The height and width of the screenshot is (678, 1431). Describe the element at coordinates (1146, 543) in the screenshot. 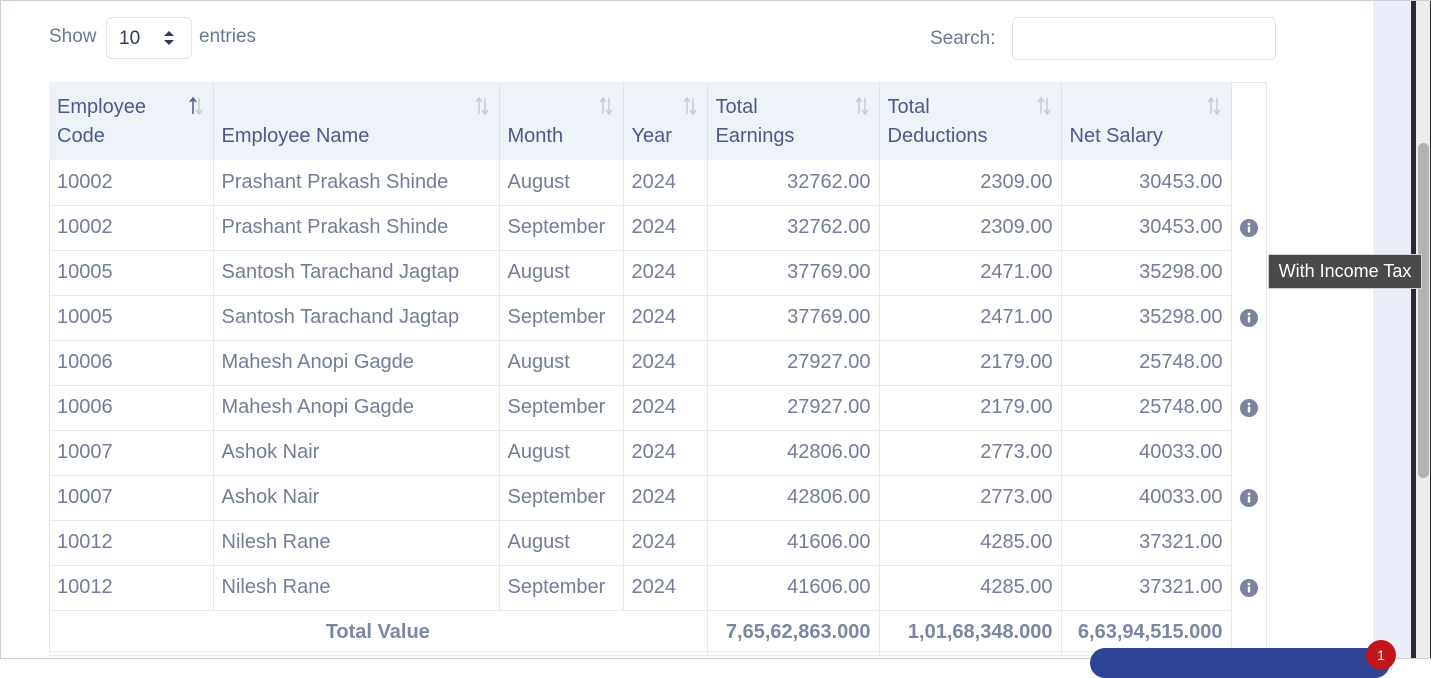

I see `cell-net-salary: 37321.00` at that location.